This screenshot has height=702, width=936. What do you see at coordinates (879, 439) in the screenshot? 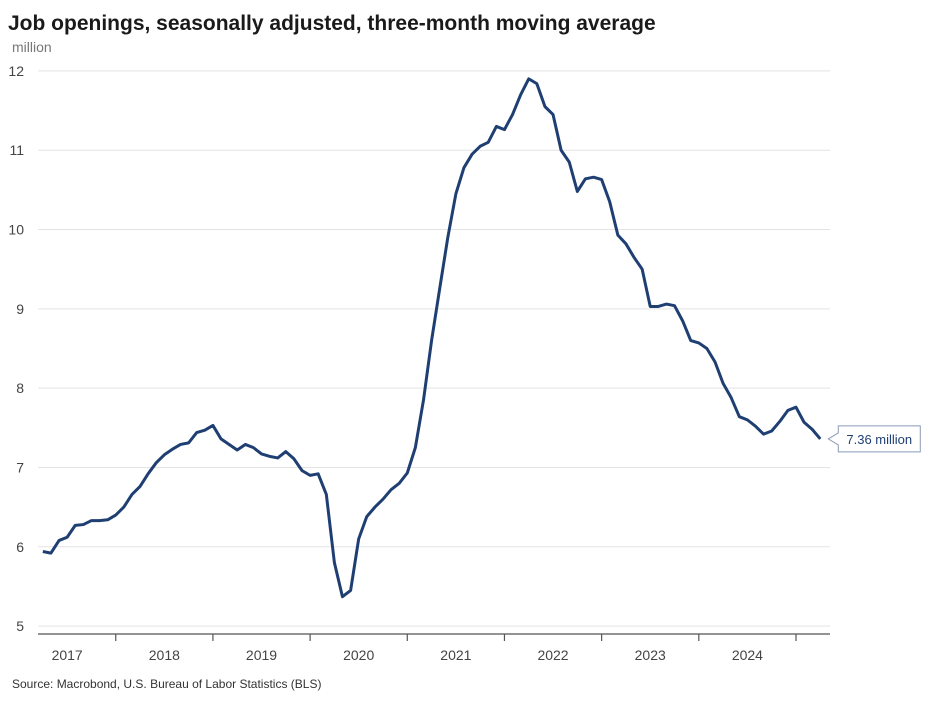
I see `annotation-text: 7.36 million` at bounding box center [879, 439].